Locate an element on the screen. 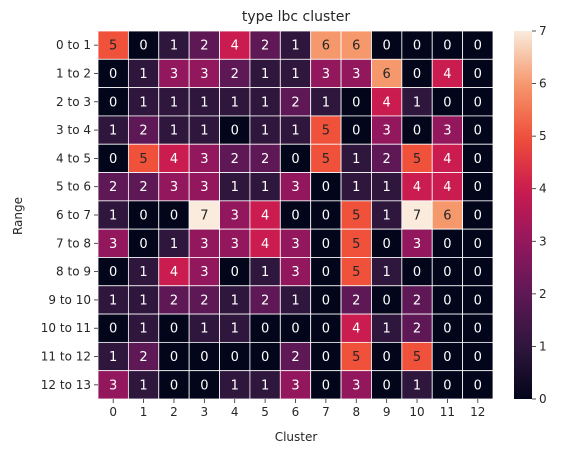 Image resolution: width=566 pixels, height=457 pixels. x-tick-label: 0 is located at coordinates (113, 412).